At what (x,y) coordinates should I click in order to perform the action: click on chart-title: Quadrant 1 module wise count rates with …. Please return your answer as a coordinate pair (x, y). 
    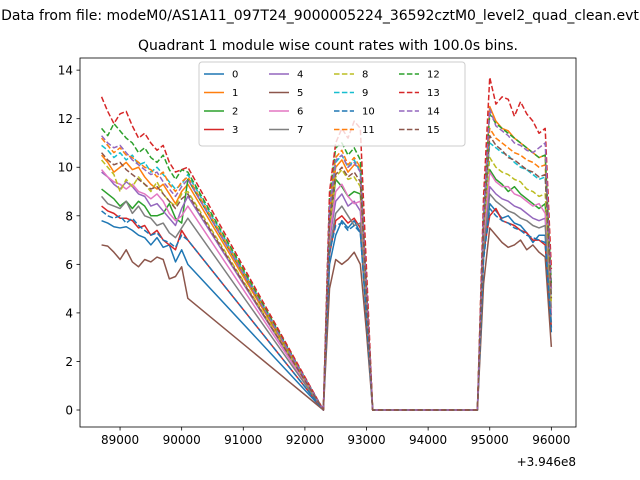
    Looking at the image, I should click on (328, 46).